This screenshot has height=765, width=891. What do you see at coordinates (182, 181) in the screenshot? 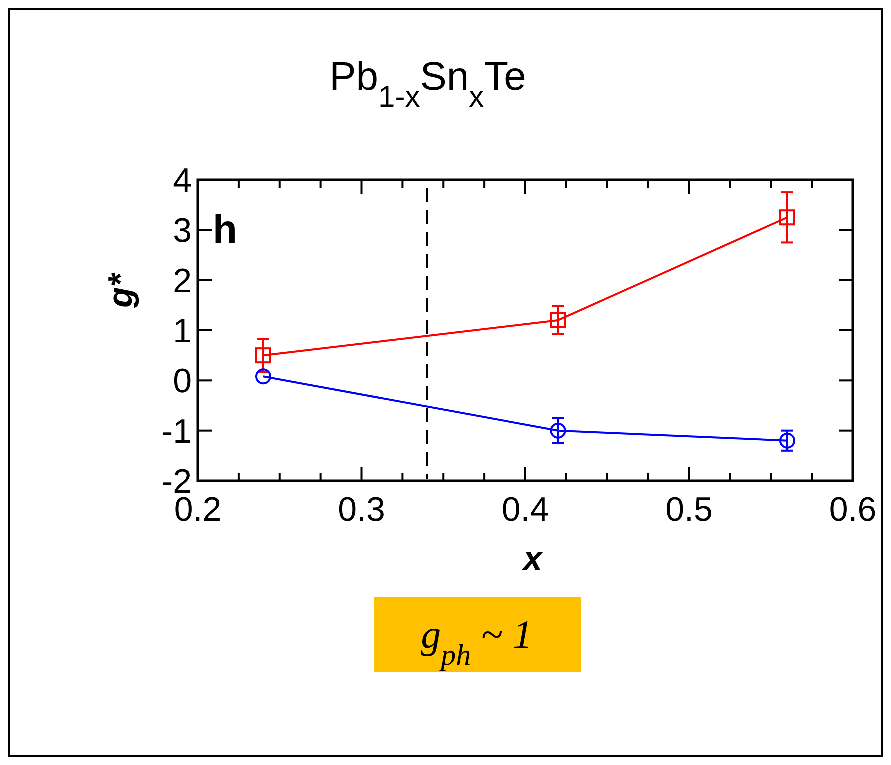
I see `y-tick-label: 4` at bounding box center [182, 181].